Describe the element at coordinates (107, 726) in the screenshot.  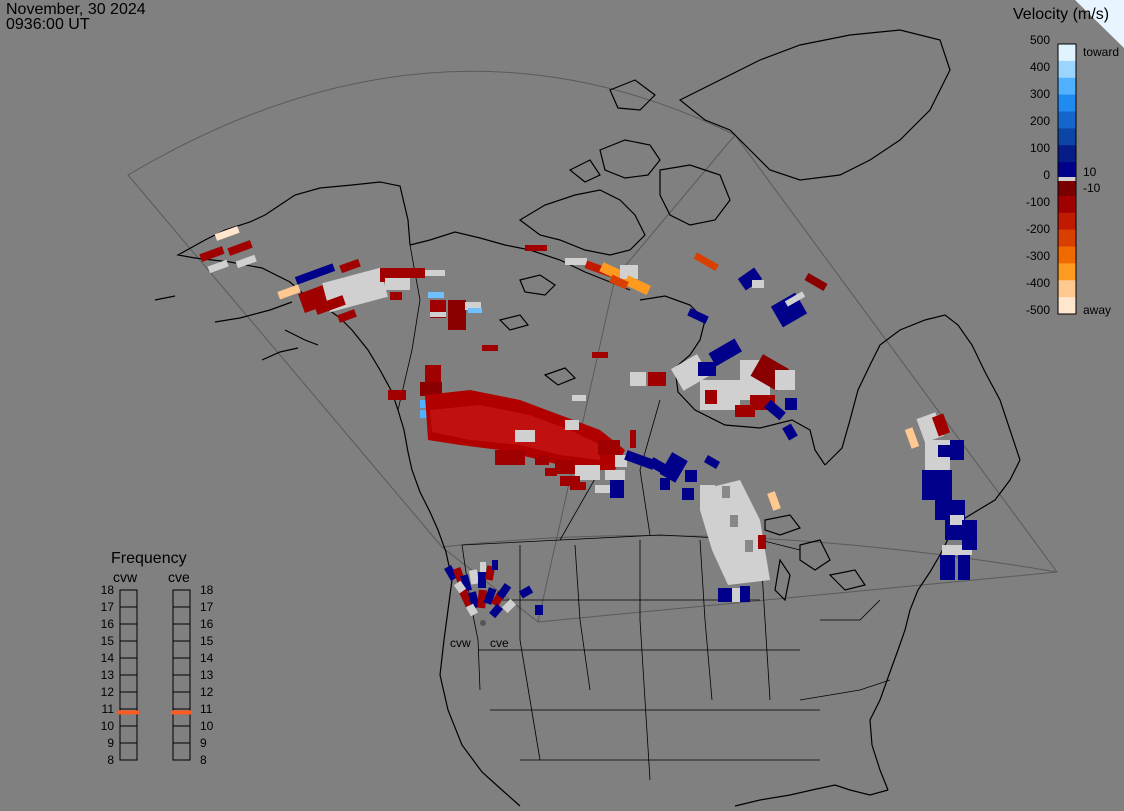
I see `frequency-tick-left: 10` at that location.